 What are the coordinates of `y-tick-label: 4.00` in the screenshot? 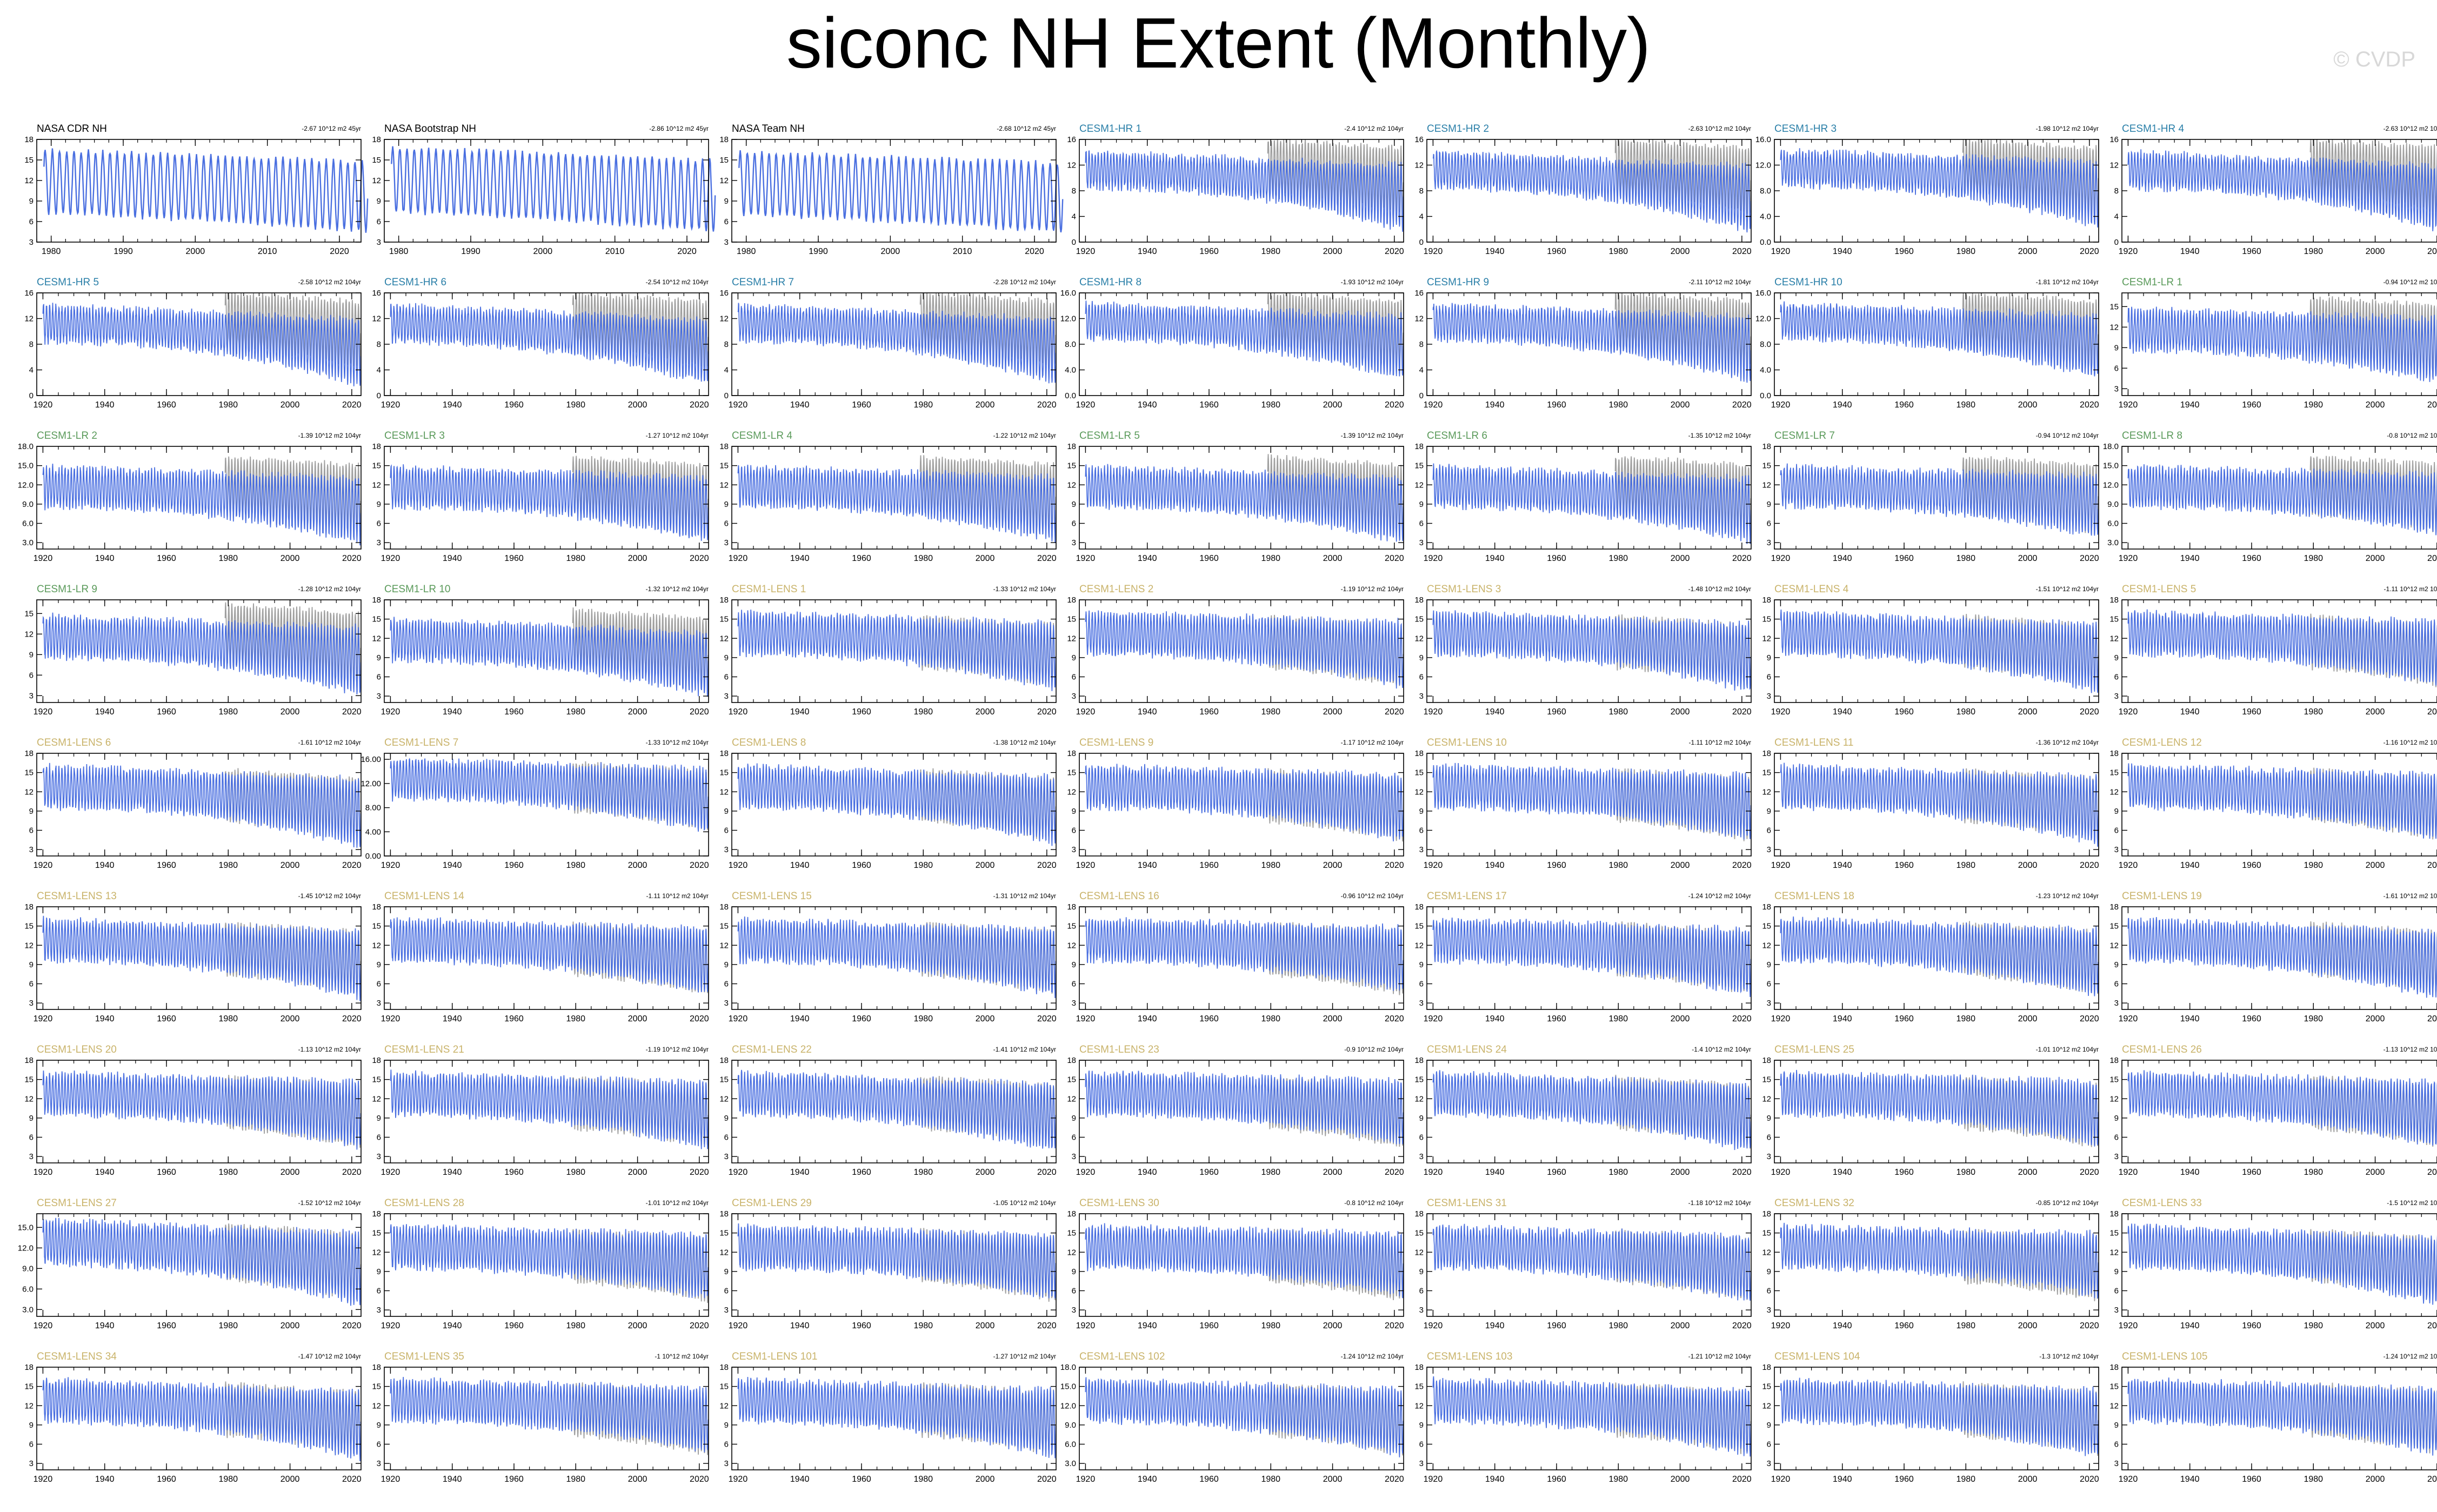 It's located at (373, 832).